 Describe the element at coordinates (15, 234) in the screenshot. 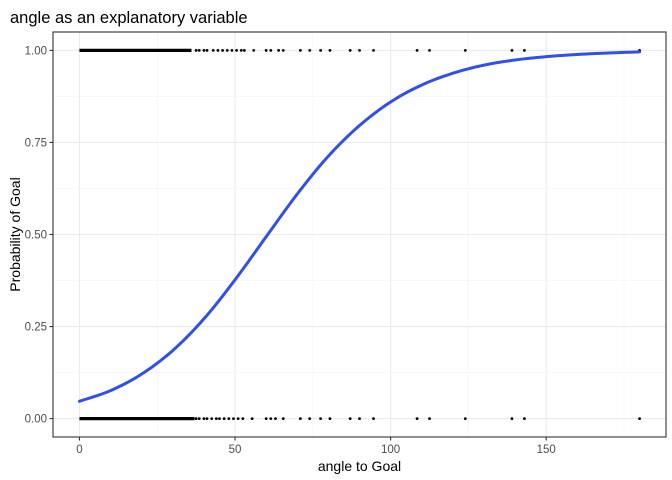

I see `y-axis-title: Probability of Goal` at that location.